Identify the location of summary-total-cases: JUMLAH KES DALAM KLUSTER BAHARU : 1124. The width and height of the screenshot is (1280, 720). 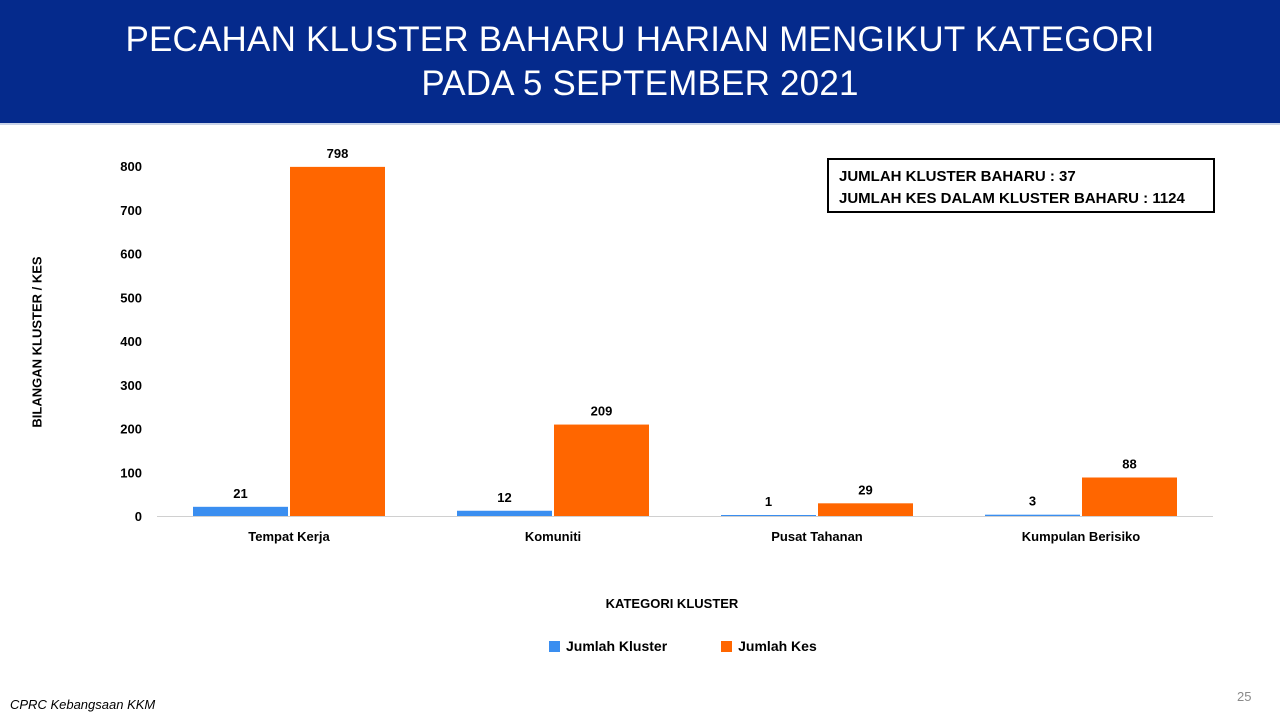
(1012, 198).